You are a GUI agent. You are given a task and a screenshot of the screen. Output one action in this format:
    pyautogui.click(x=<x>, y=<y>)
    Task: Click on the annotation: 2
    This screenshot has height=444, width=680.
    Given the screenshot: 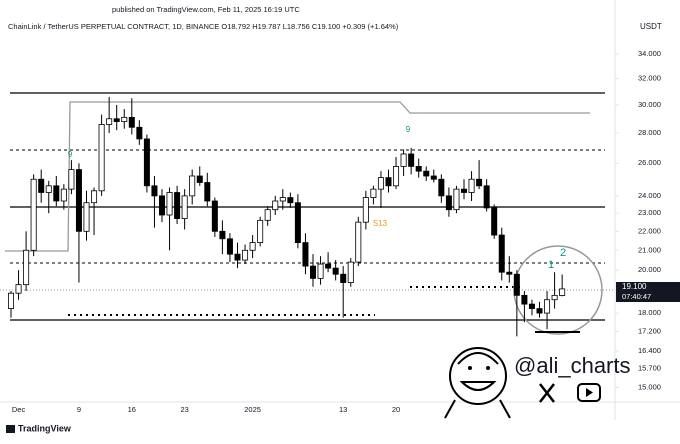 What is the action you would take?
    pyautogui.click(x=563, y=253)
    